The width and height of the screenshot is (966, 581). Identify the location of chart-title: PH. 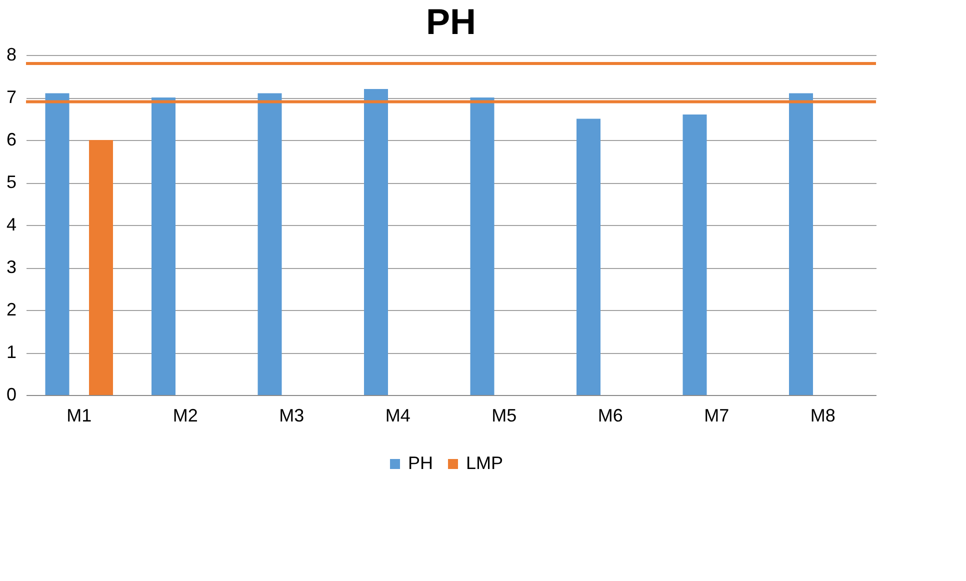
(451, 21).